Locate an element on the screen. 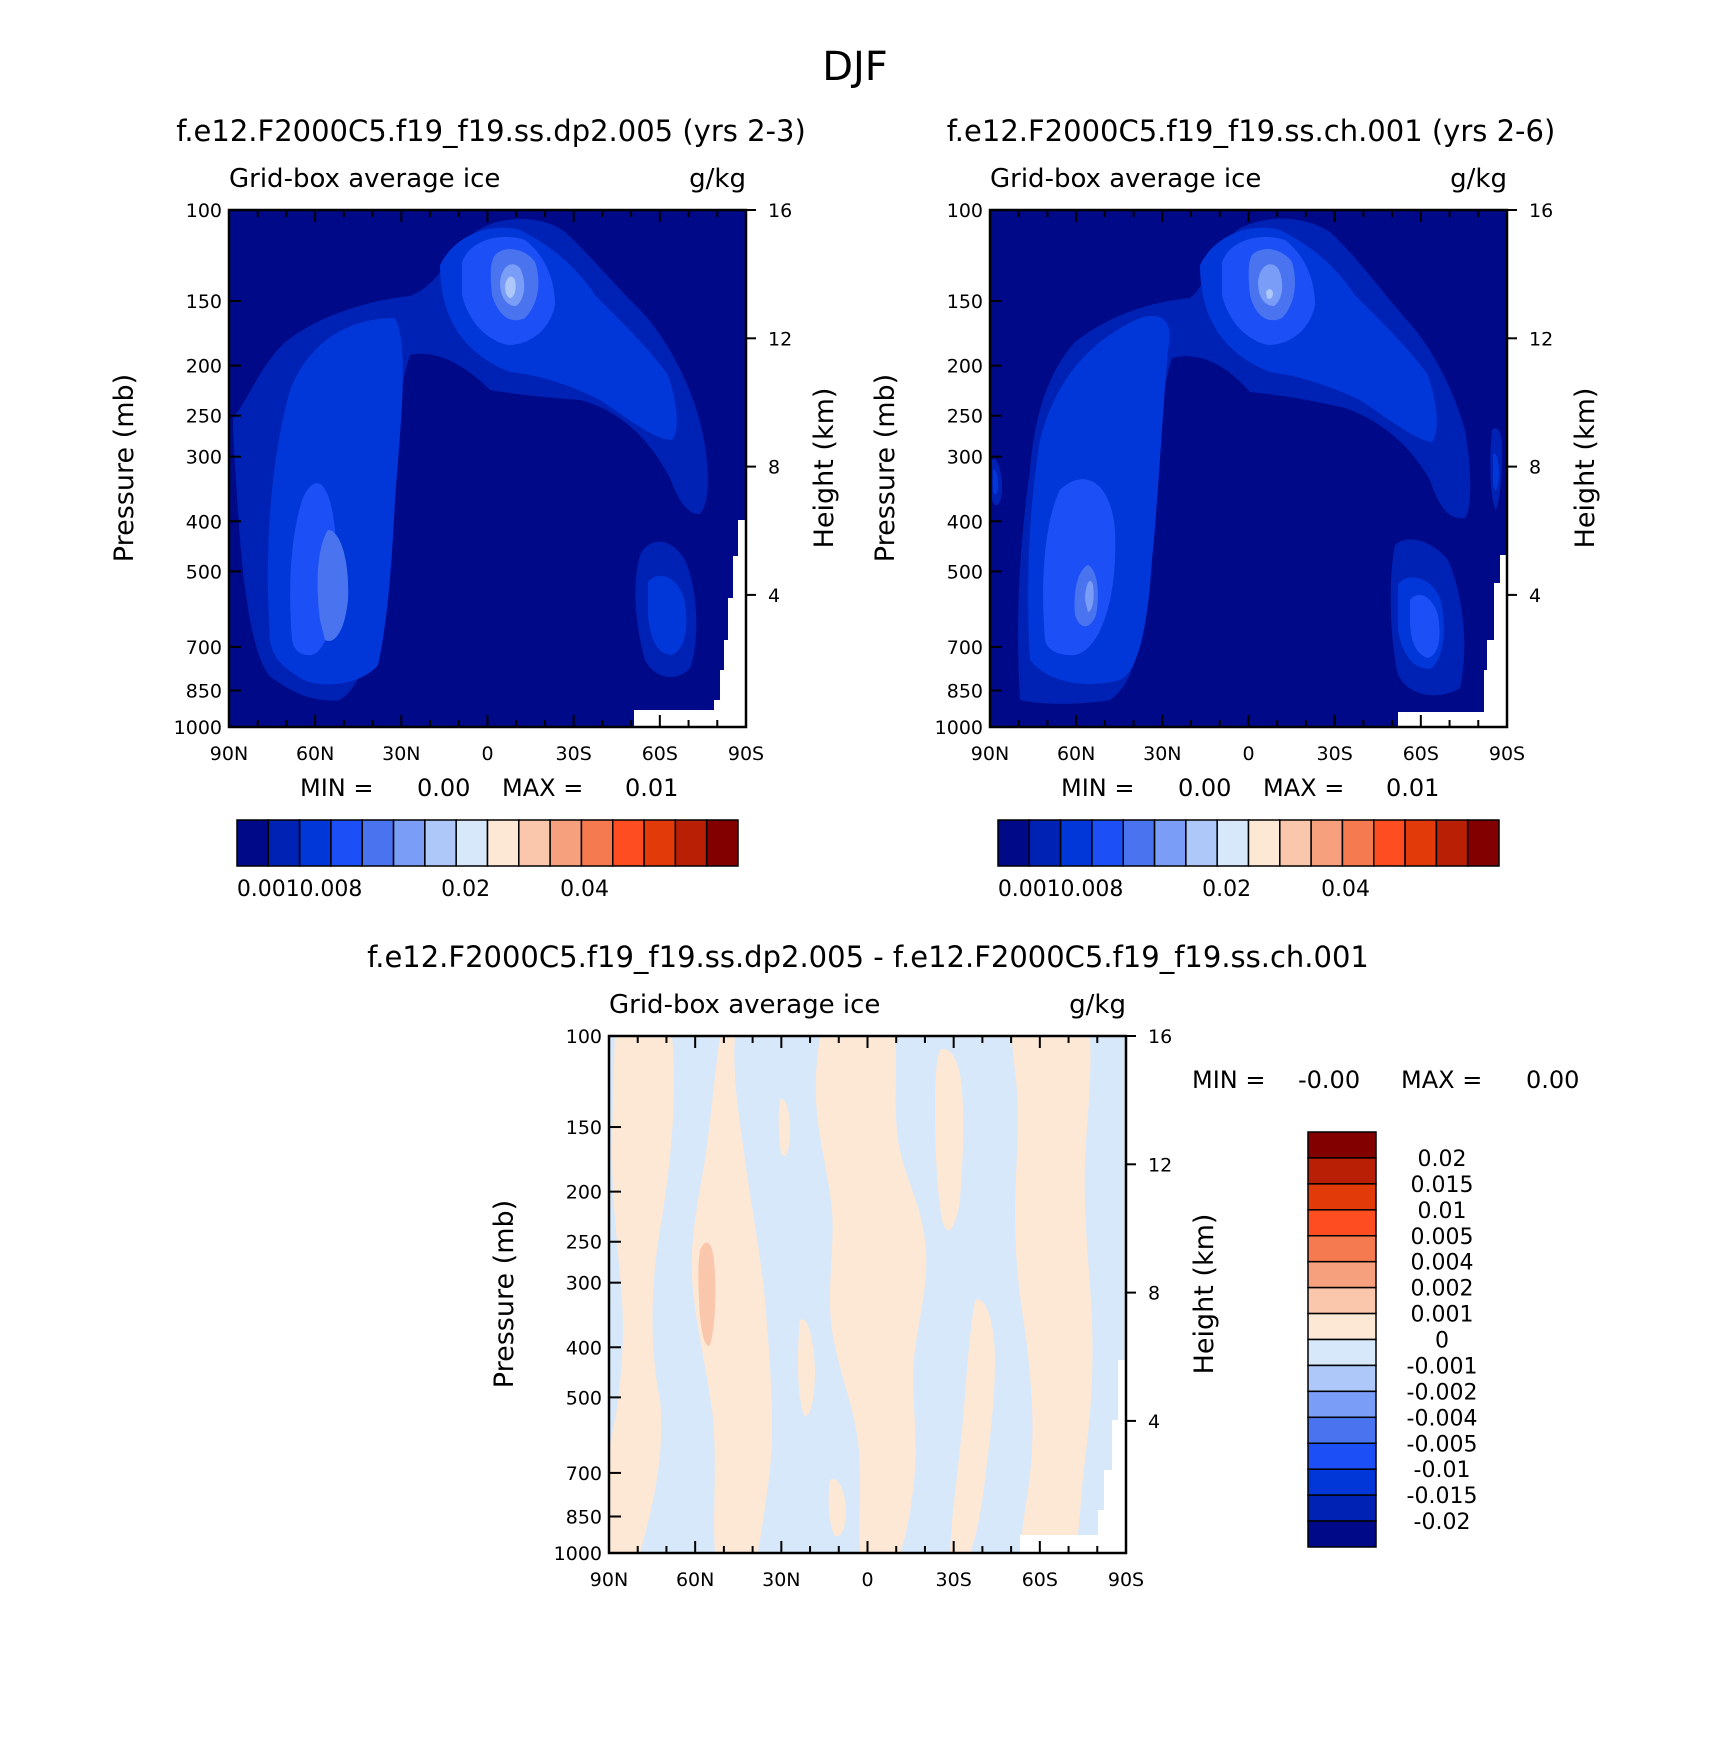  panel-b-ylabel: Pressure (mb) is located at coordinates (885, 468).